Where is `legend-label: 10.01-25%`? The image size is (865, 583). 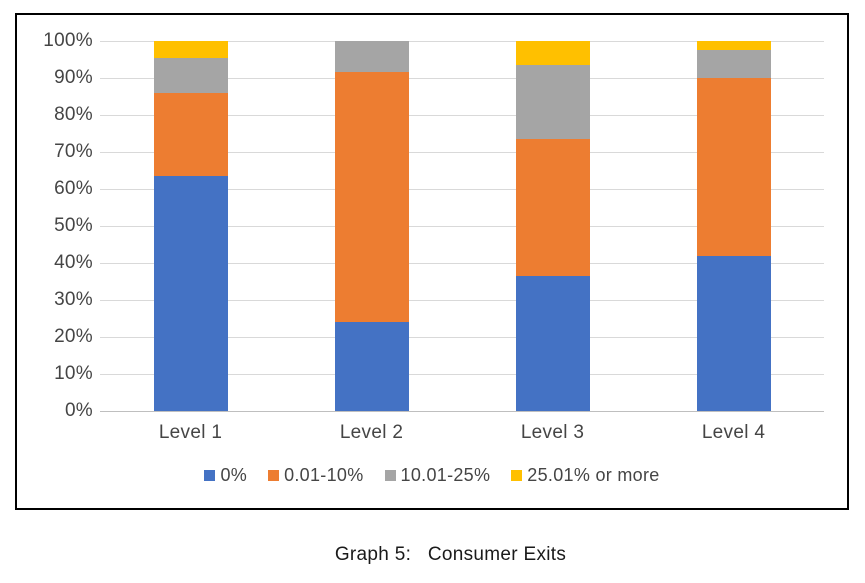 legend-label: 10.01-25% is located at coordinates (445, 475).